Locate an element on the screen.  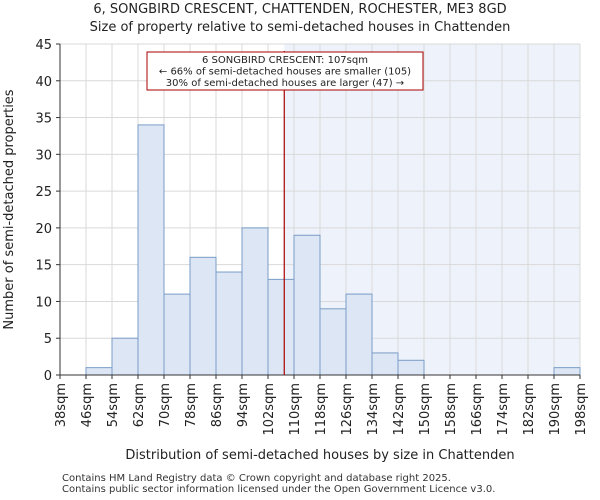
x-tick-label: 38sqm is located at coordinates (61, 405).